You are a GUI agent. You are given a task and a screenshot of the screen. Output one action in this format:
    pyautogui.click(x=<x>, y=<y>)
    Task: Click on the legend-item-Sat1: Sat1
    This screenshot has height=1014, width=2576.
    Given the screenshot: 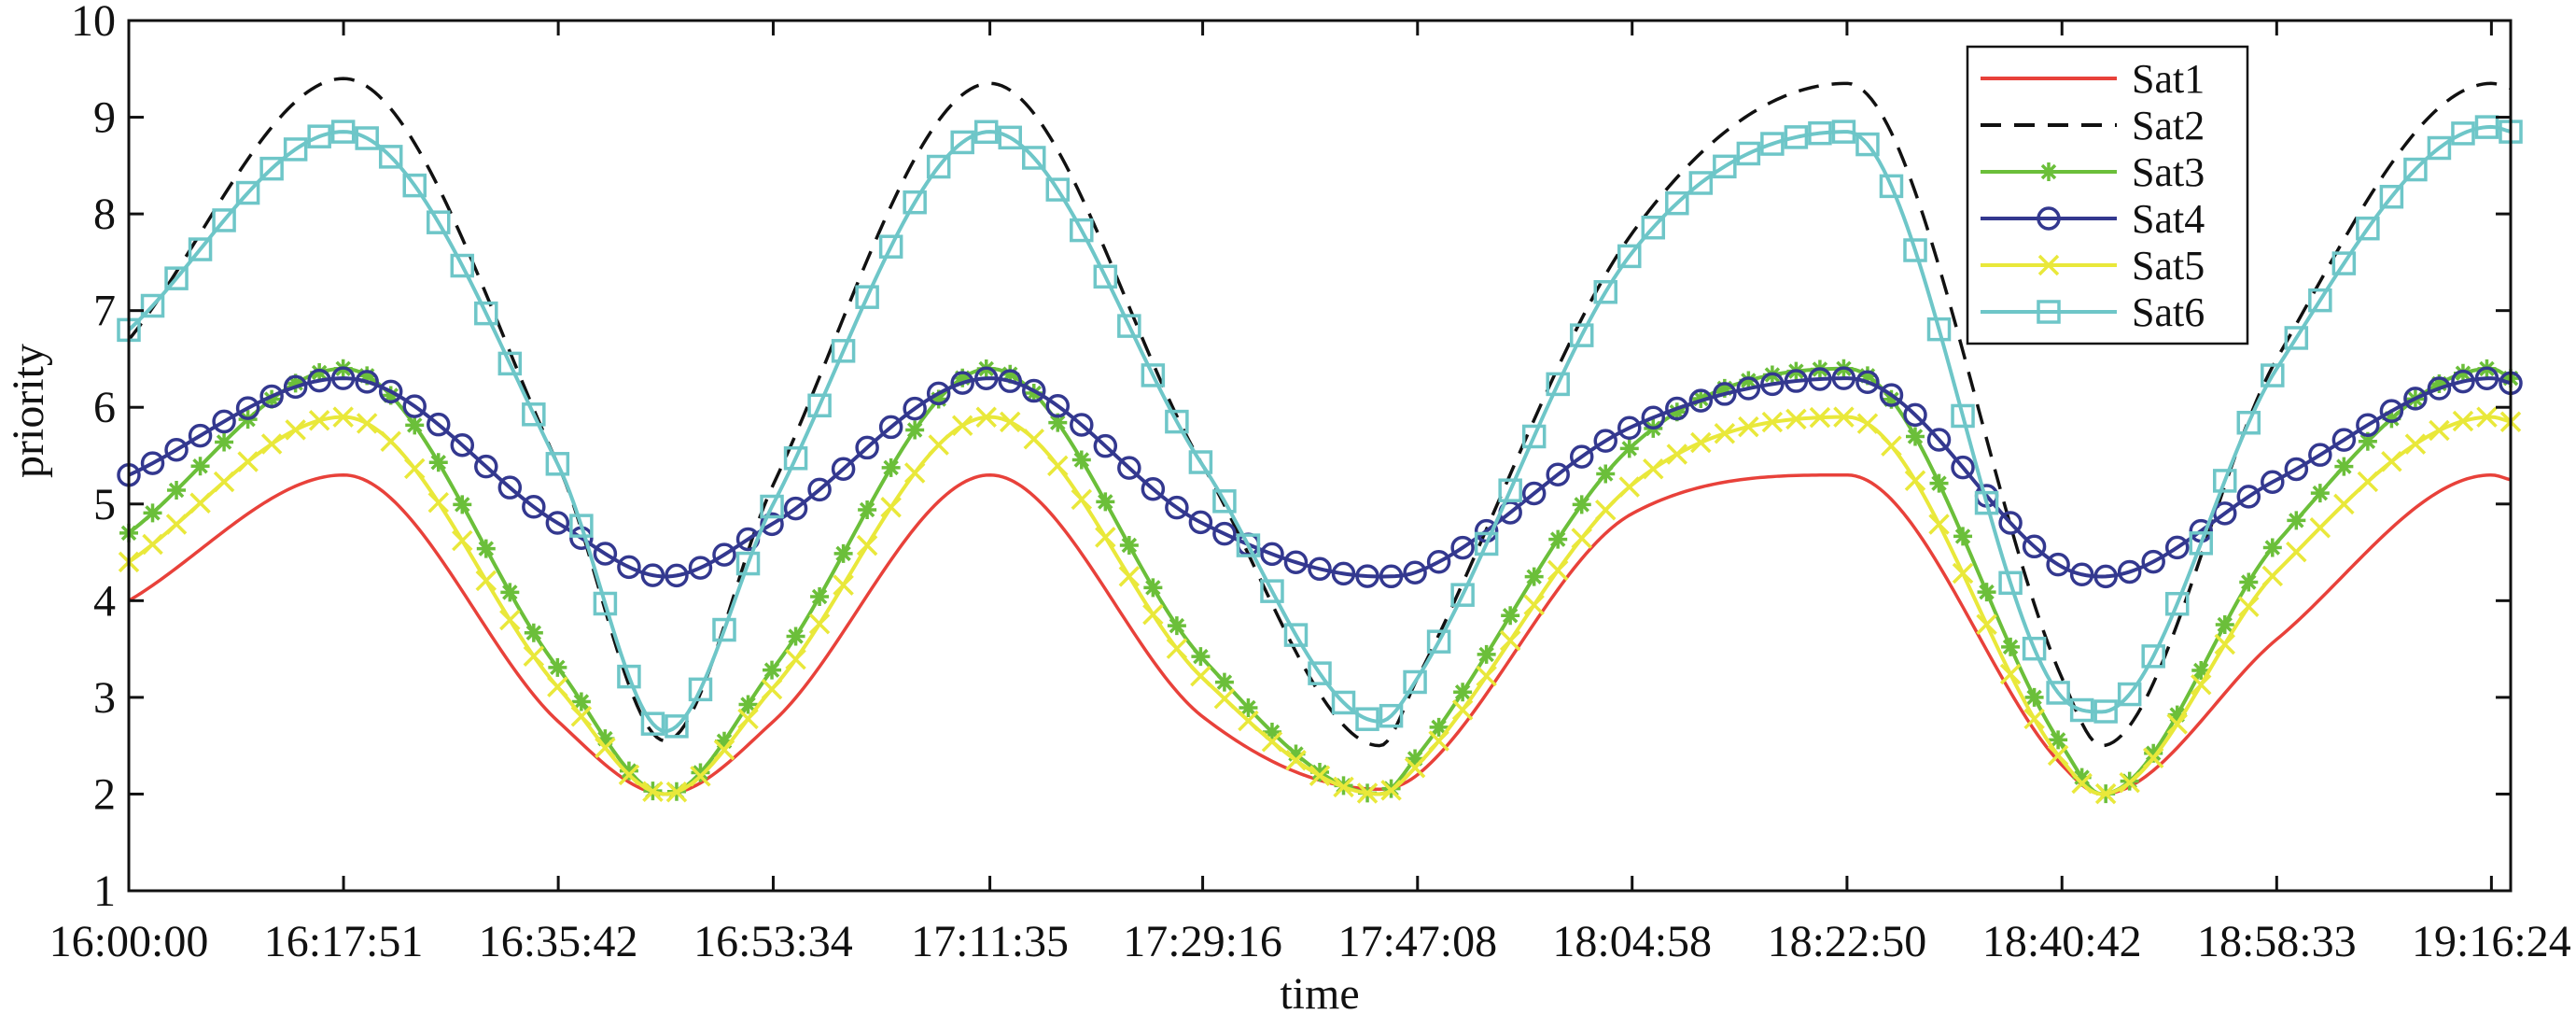 What is the action you would take?
    pyautogui.click(x=2093, y=79)
    